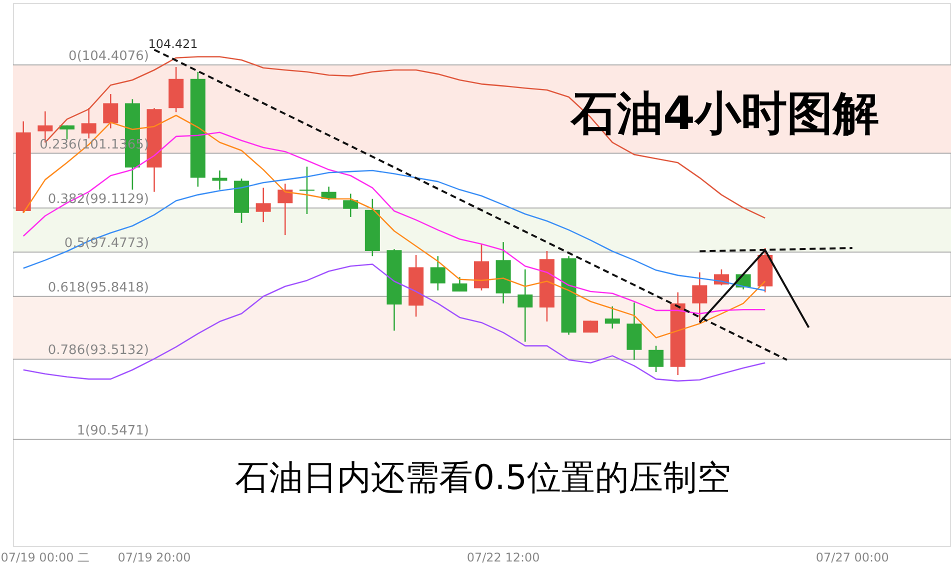  I want to click on x-tick-label: 07/22 12:00, so click(503, 556).